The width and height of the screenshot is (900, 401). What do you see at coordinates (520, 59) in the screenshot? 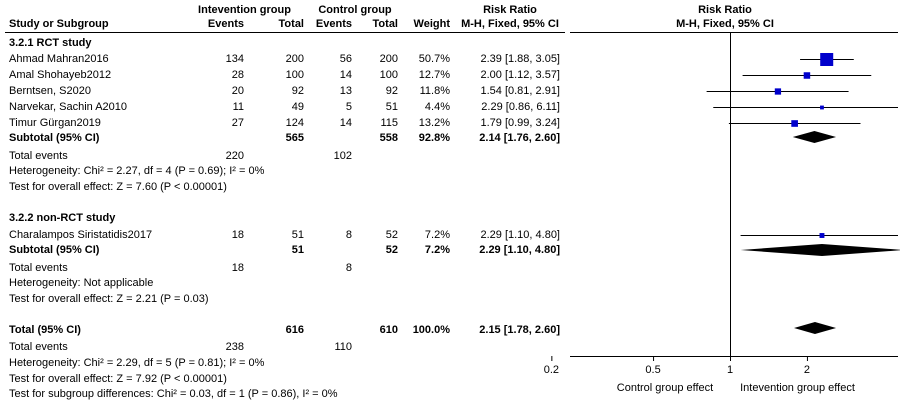
I see `risk-ratio-ci: 2.39 [1.88, 3.05]` at bounding box center [520, 59].